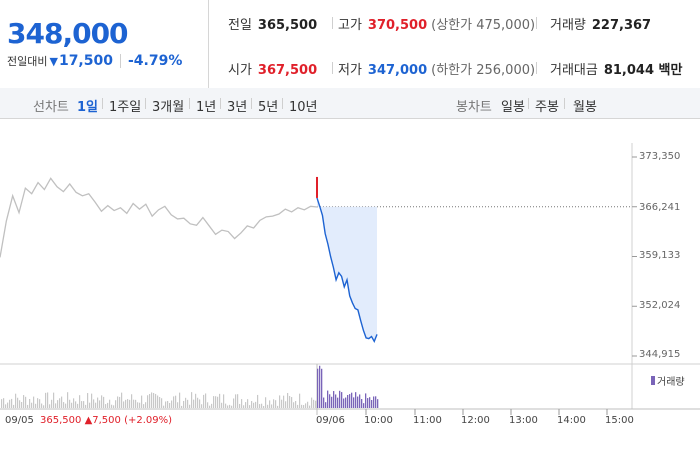 The height and width of the screenshot is (454, 700). Describe the element at coordinates (571, 420) in the screenshot. I see `x-tick-label: 14:00` at that location.